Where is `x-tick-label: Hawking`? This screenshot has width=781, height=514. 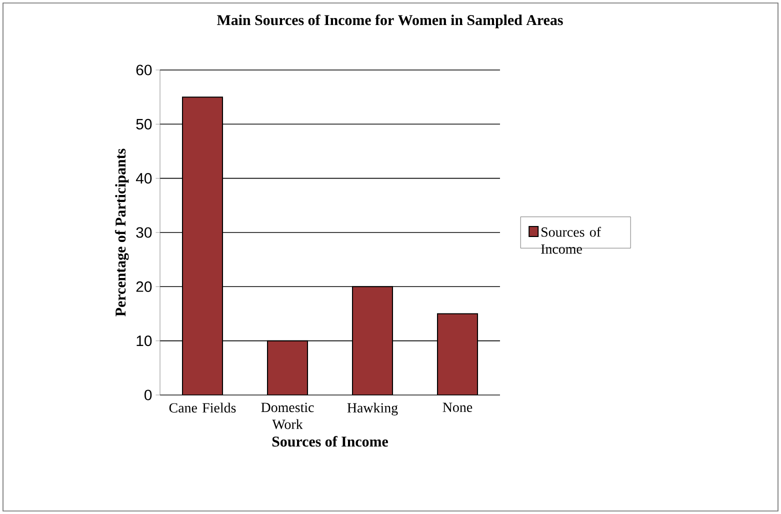 x-tick-label: Hawking is located at coordinates (372, 409).